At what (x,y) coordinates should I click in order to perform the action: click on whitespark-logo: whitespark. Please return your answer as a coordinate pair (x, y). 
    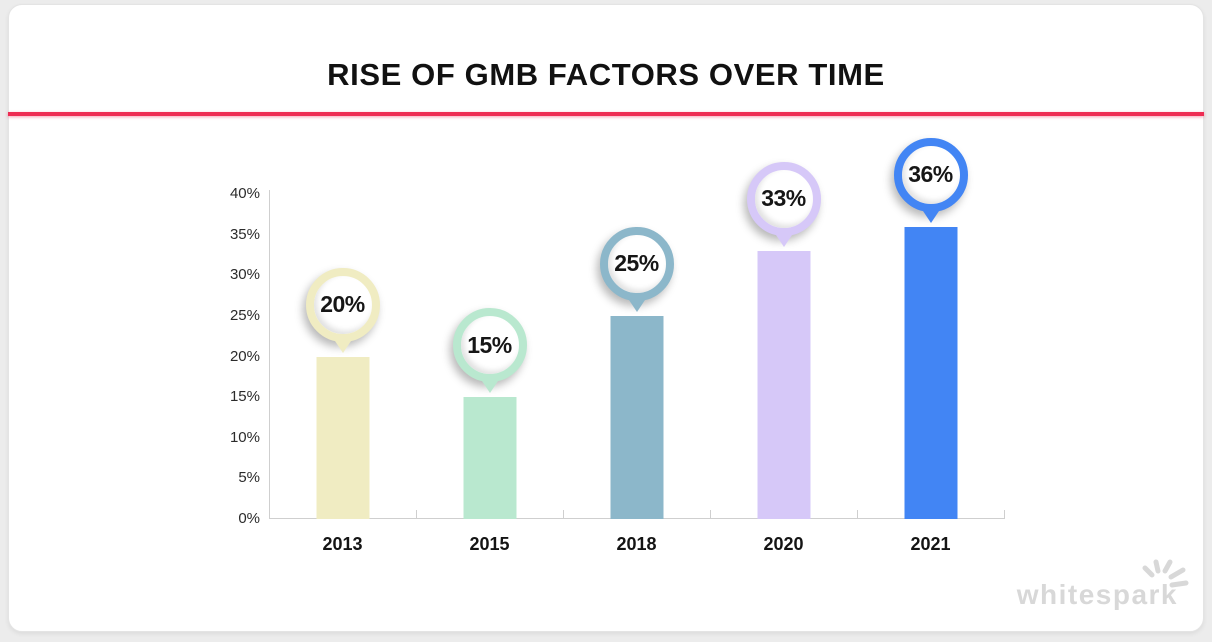
    Looking at the image, I should click on (1102, 584).